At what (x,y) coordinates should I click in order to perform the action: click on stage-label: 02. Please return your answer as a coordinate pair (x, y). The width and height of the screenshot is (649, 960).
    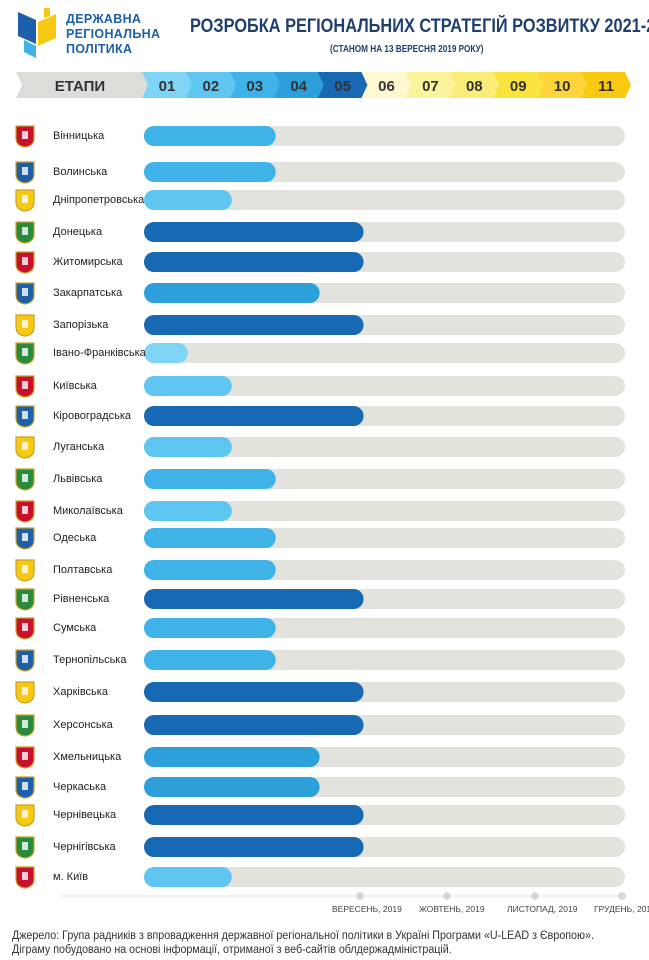
    Looking at the image, I should click on (211, 86).